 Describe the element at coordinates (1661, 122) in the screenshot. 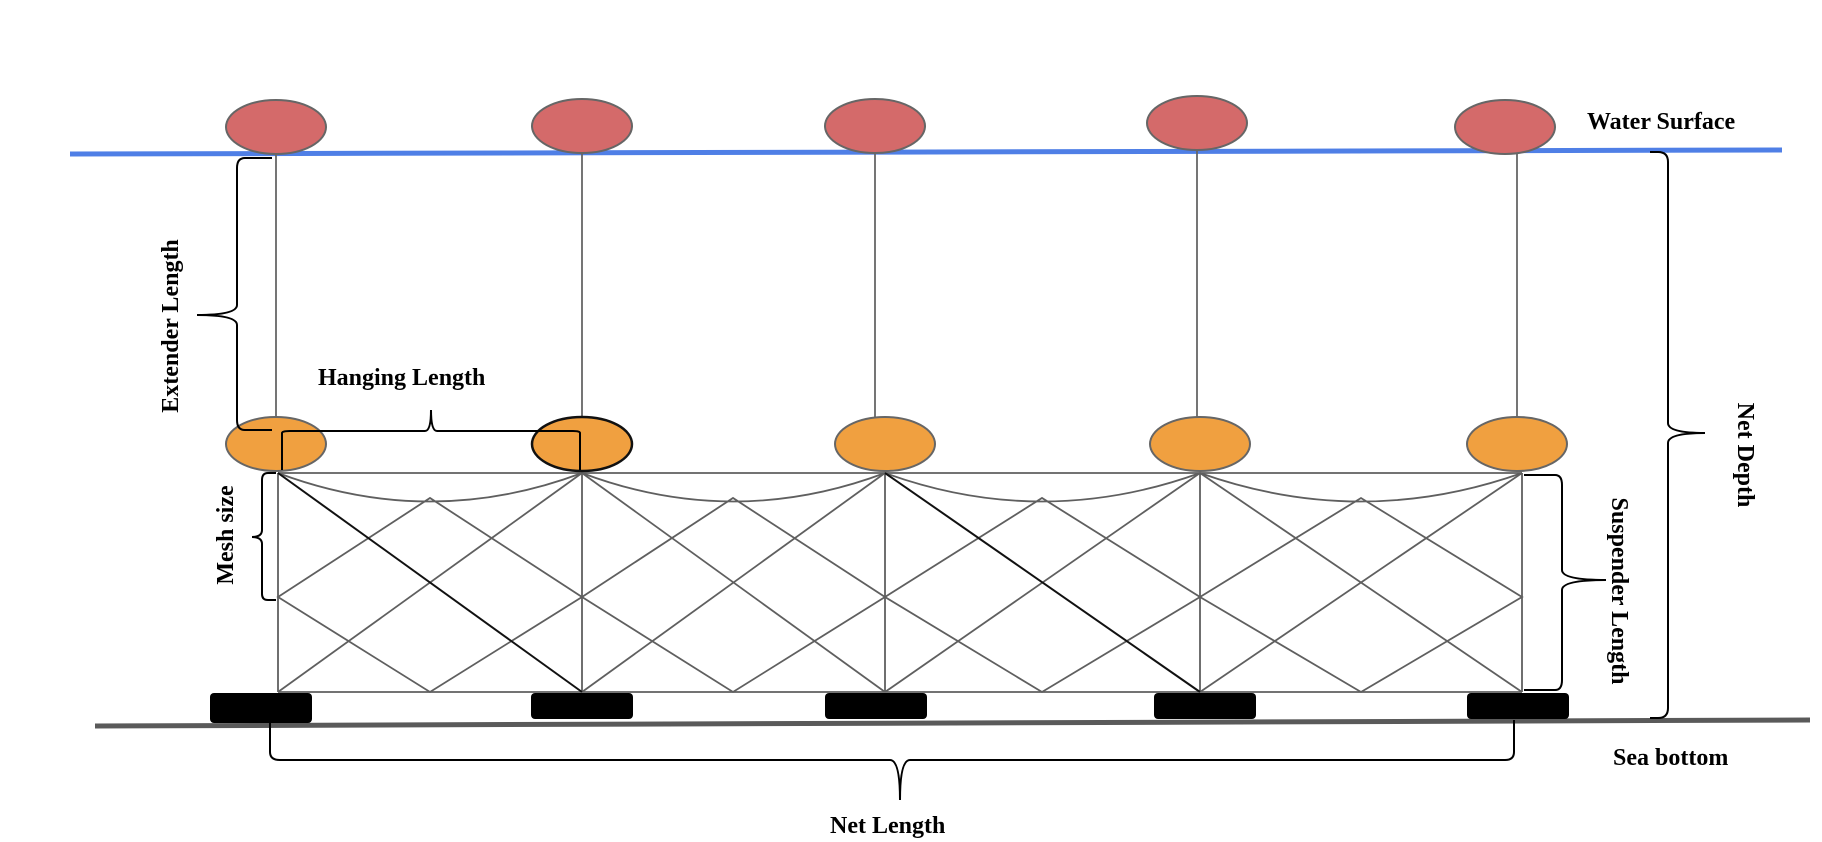

I see `water-surface-label: Water Surface` at that location.